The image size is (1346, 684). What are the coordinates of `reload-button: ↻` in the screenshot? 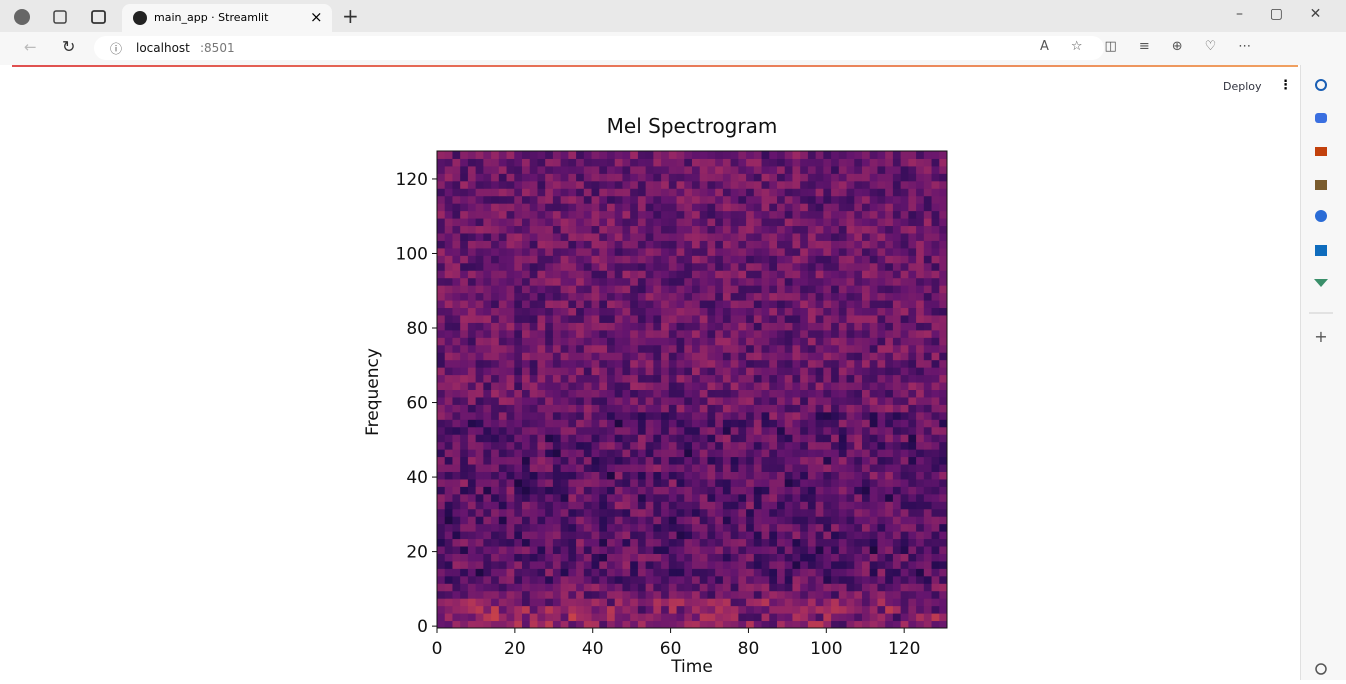 It's located at (68, 46).